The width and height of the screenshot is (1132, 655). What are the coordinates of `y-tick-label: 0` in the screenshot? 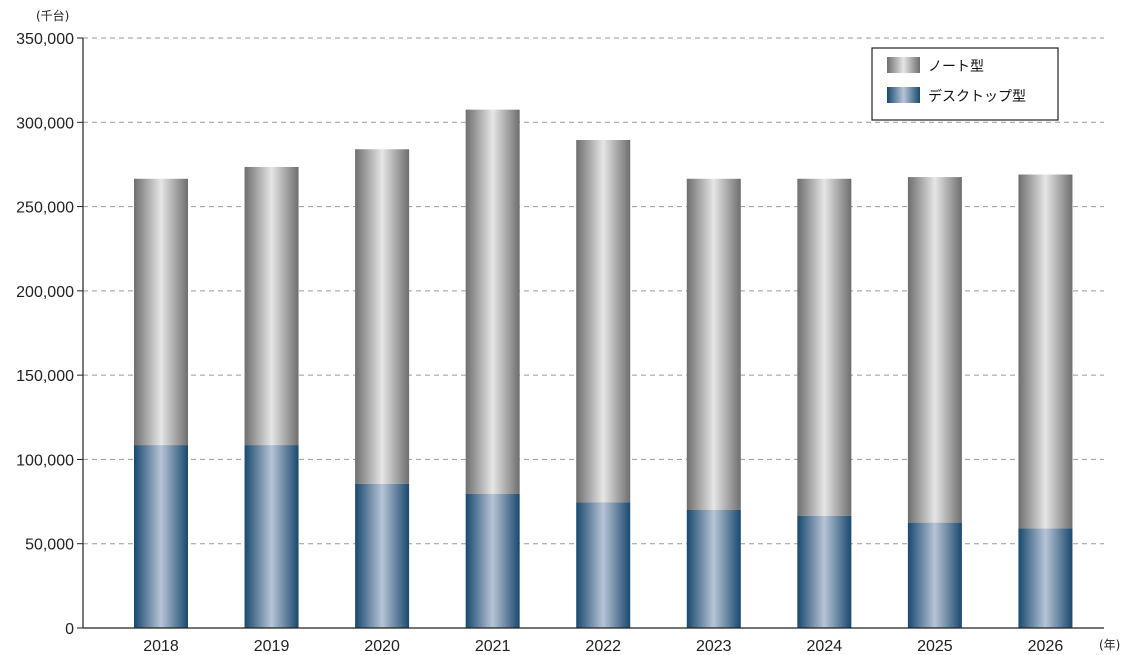 It's located at (69, 629).